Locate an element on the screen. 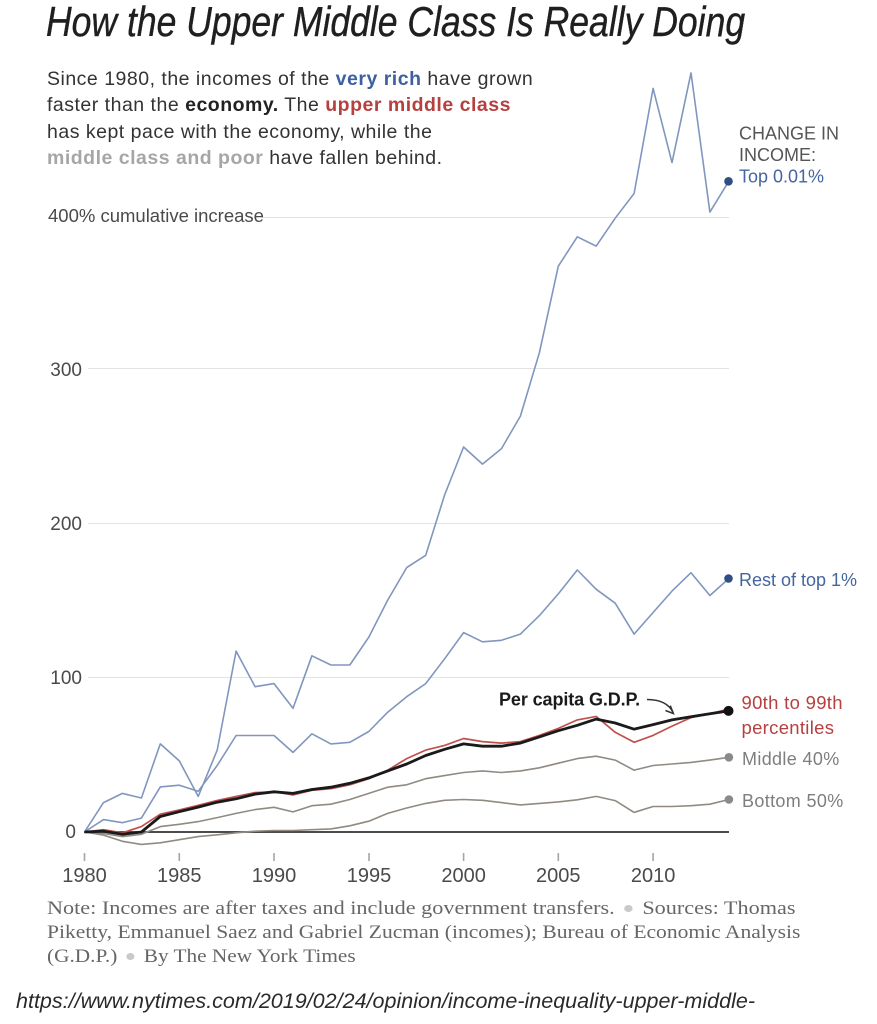 The width and height of the screenshot is (877, 1024). svg-text: Bottom 50% is located at coordinates (793, 801).